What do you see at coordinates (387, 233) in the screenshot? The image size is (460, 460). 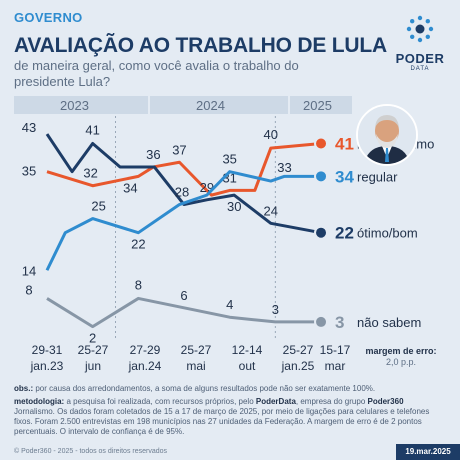 I see `series-name-otimo_bom: ótimo/bom` at bounding box center [387, 233].